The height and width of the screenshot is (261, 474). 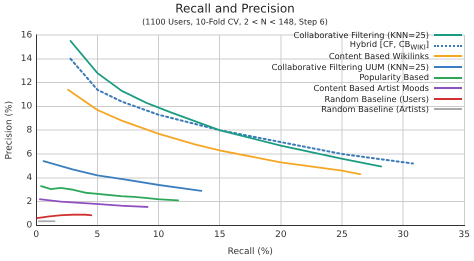 I want to click on legend-label: Collaborative Filtering (KNN=25), so click(x=361, y=35).